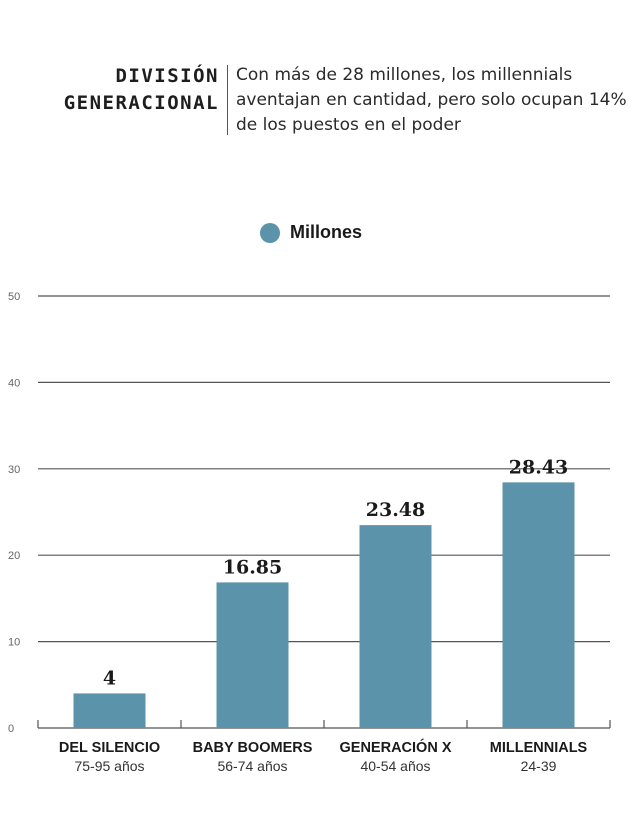 The width and height of the screenshot is (639, 837). What do you see at coordinates (539, 757) in the screenshot?
I see `category-label: MILLENNIALS 24-39` at bounding box center [539, 757].